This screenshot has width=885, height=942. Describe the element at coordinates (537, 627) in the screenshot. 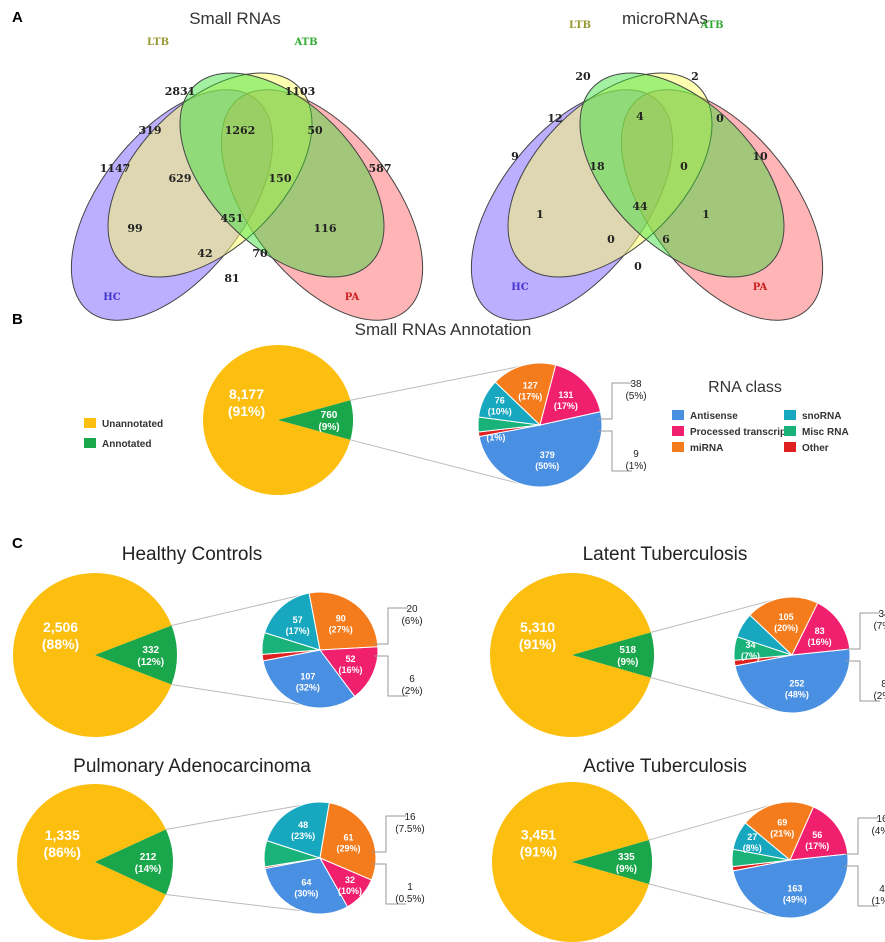

I see `pie-label-unannotated: 5,310` at that location.